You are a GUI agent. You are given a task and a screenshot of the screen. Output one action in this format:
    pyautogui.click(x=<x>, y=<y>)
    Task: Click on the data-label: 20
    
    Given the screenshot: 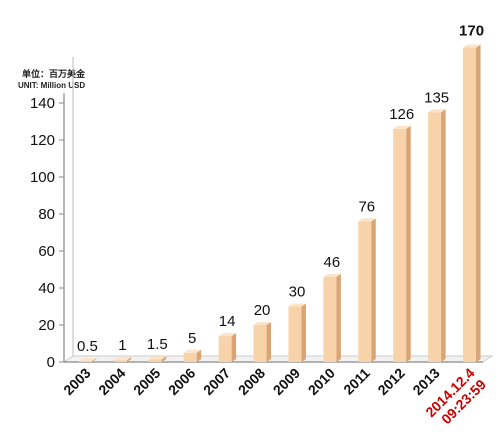 What is the action you would take?
    pyautogui.click(x=262, y=310)
    